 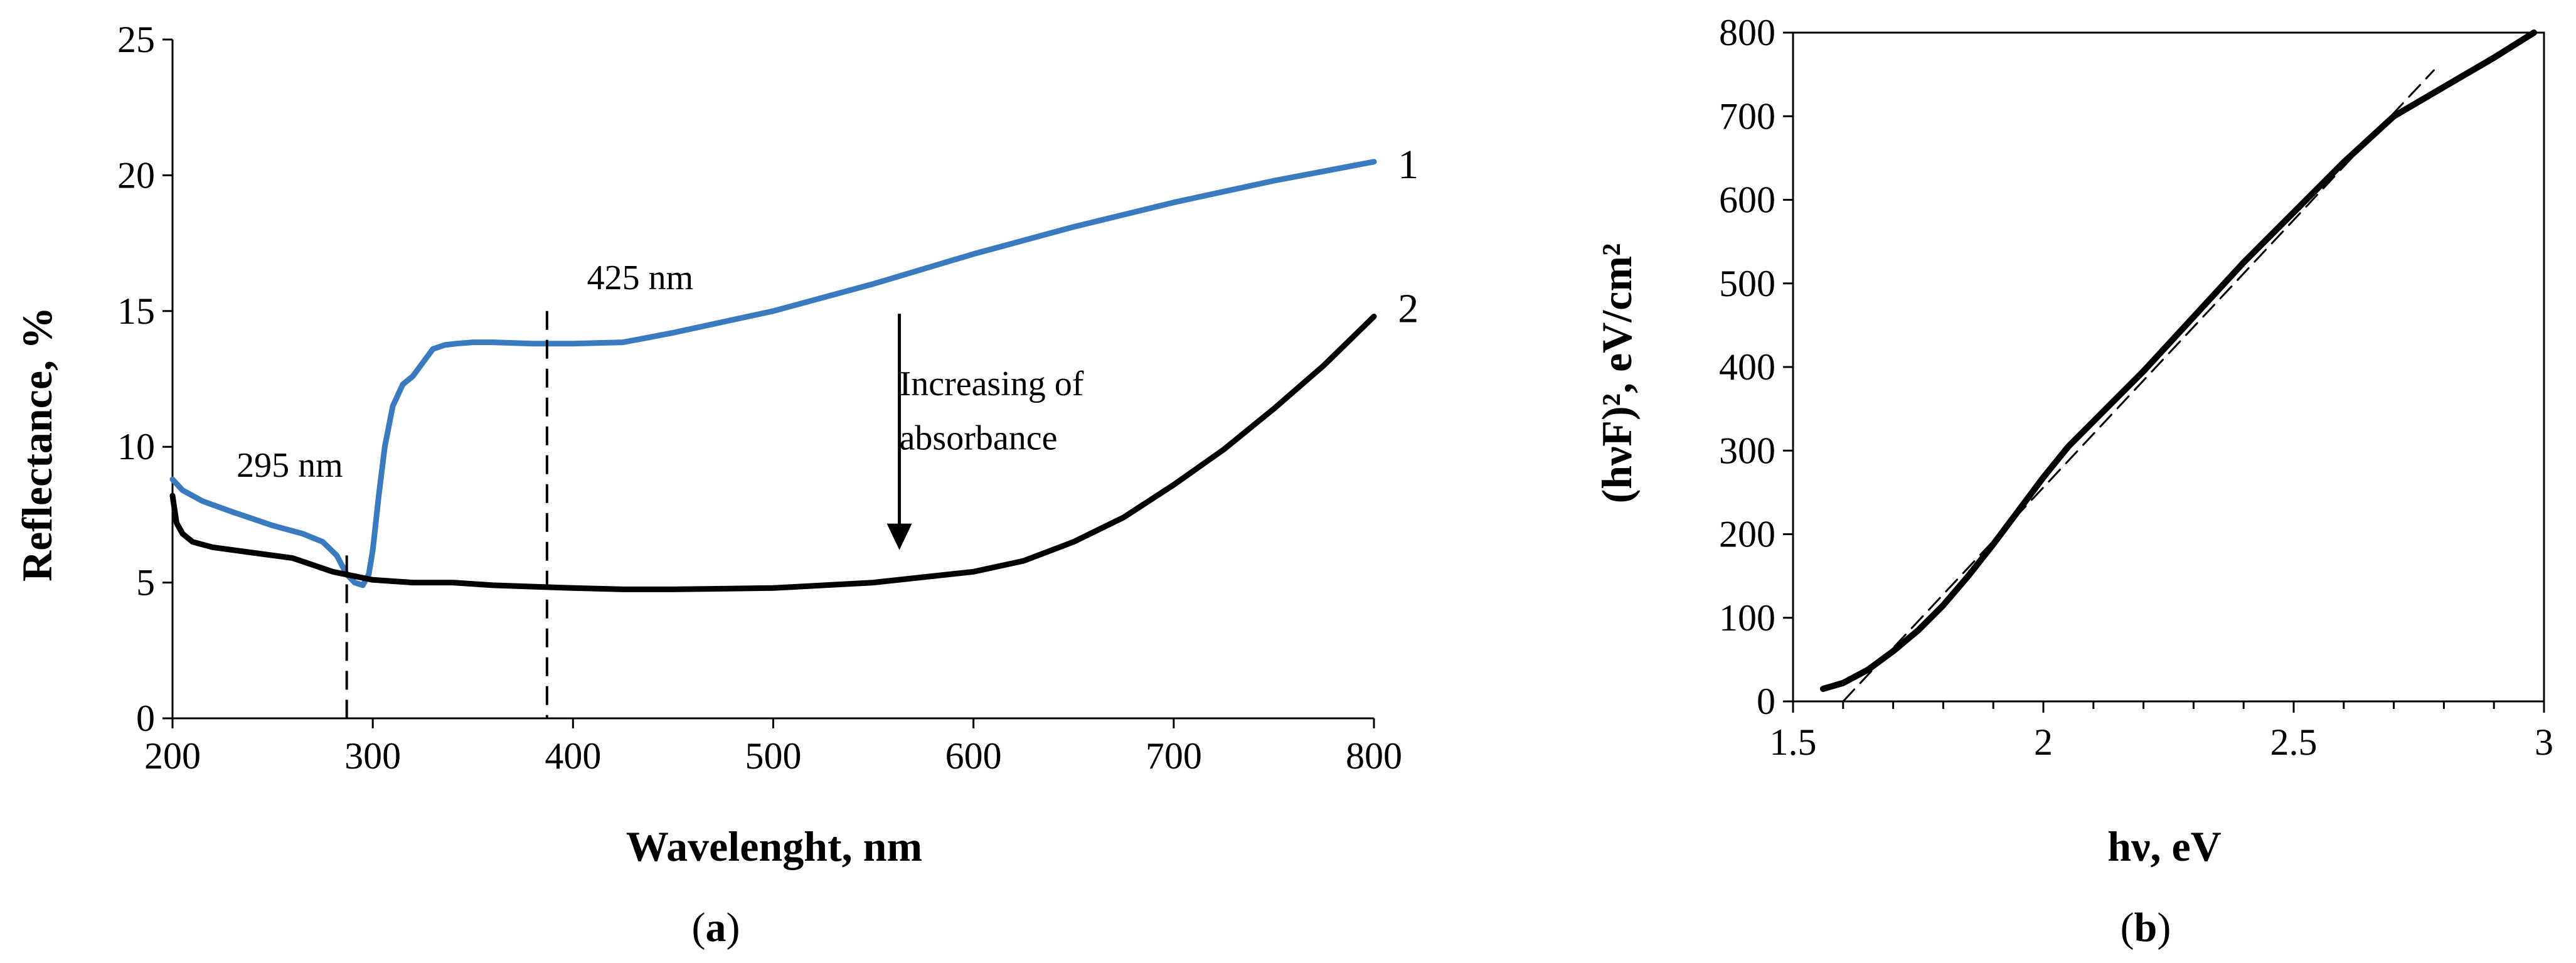 What do you see at coordinates (2044, 742) in the screenshot?
I see `panel-b-x-tick-label: 2` at bounding box center [2044, 742].